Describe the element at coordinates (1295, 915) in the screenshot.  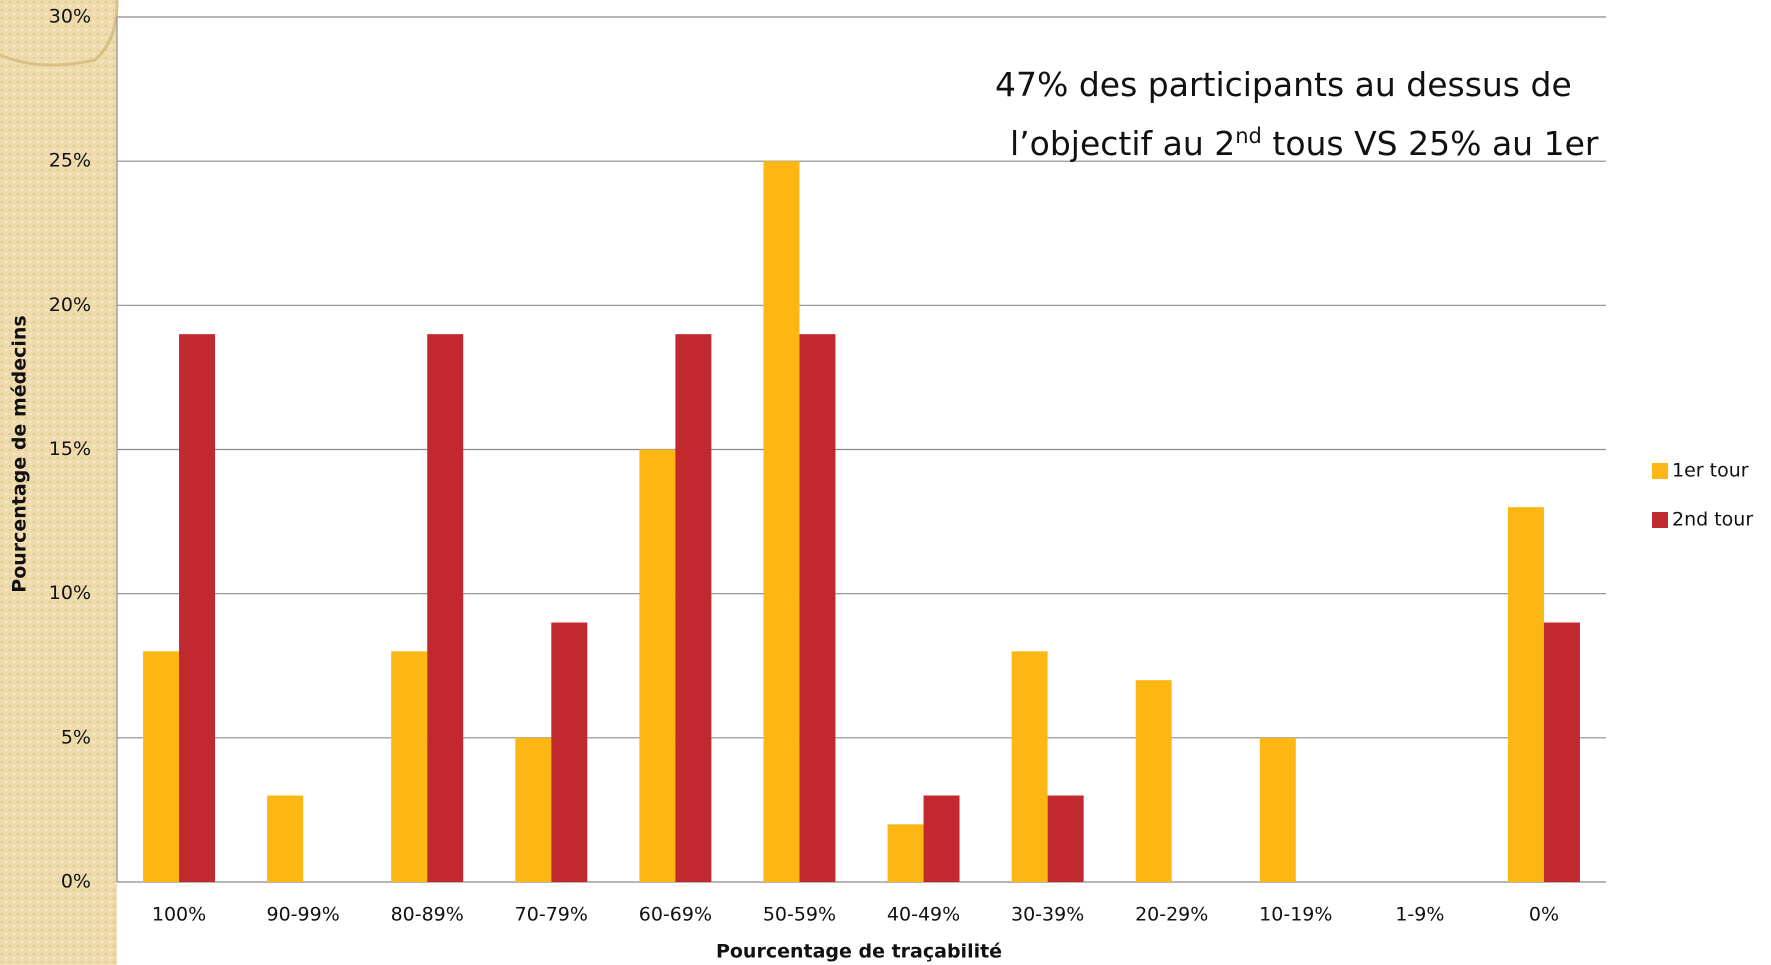
I see `x-tick-label: 10-19%` at that location.